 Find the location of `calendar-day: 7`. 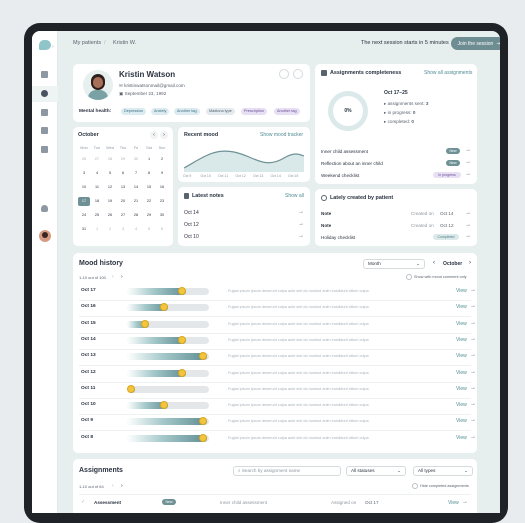

calendar-day: 7 is located at coordinates (136, 173).